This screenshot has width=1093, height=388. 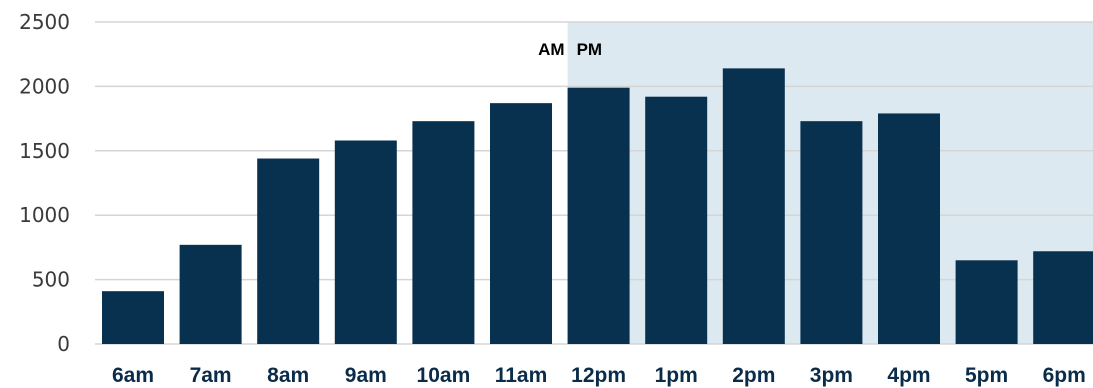 What do you see at coordinates (676, 220) in the screenshot?
I see `bar-1pm` at bounding box center [676, 220].